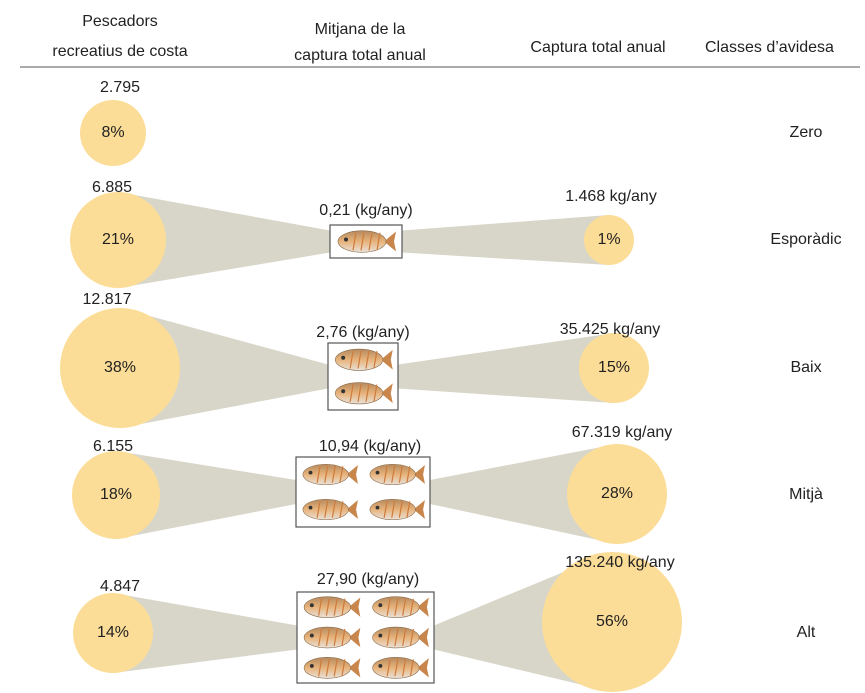  What do you see at coordinates (608, 239) in the screenshot?
I see `catch-share: 1%` at bounding box center [608, 239].